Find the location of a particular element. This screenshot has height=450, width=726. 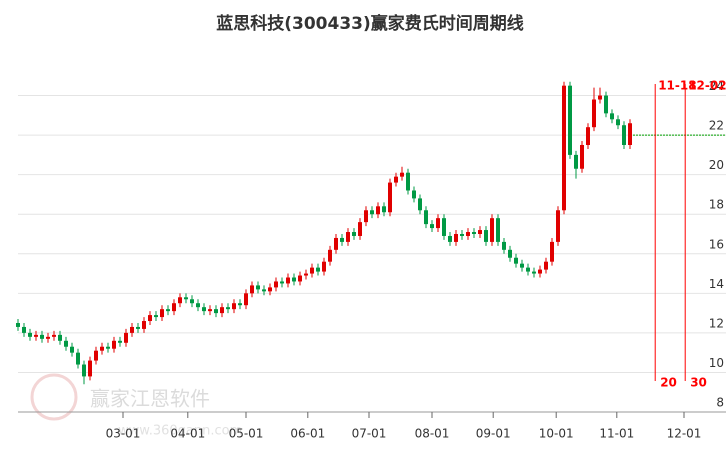

y-tick-label: 22 is located at coordinates (716, 126).